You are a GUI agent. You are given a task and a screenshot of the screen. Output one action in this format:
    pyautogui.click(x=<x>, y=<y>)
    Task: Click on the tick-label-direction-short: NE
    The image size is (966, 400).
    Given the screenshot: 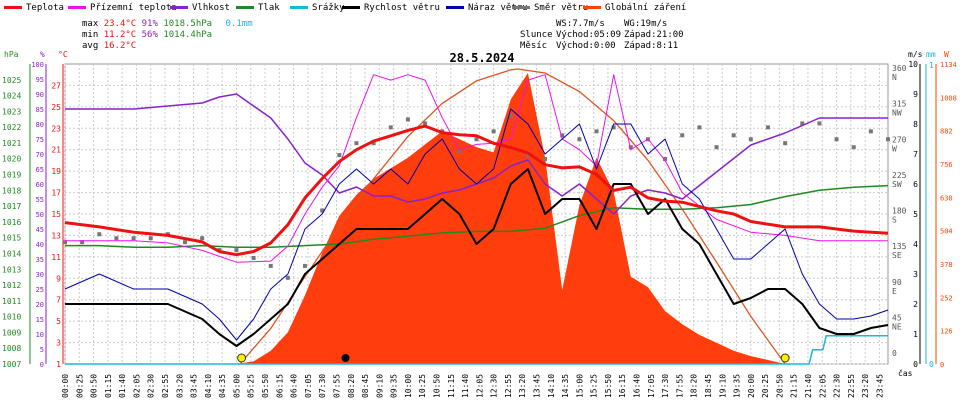 What is the action you would take?
    pyautogui.click(x=897, y=326)
    